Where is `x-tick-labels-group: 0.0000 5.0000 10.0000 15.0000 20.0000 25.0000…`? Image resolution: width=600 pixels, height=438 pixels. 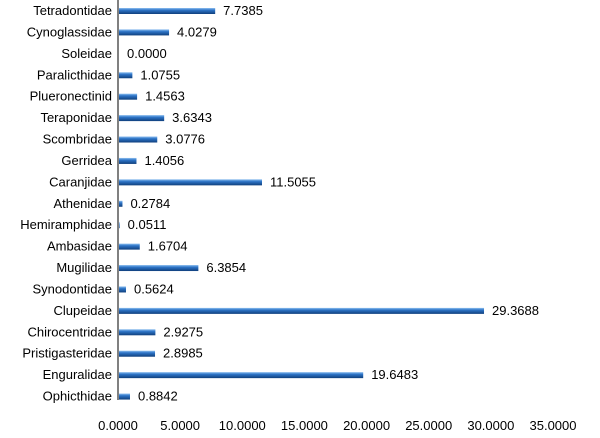 x-tick-labels-group: 0.0000 5.0000 10.0000 15.0000 20.0000 25.0000… is located at coordinates (337, 425).